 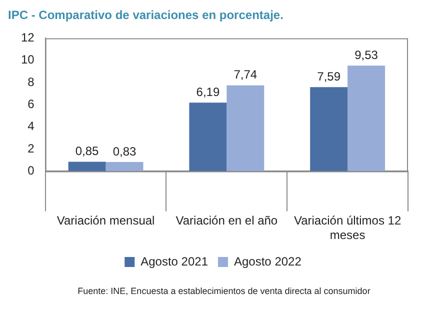 What do you see at coordinates (246, 75) in the screenshot?
I see `data-label: 7,74` at bounding box center [246, 75].